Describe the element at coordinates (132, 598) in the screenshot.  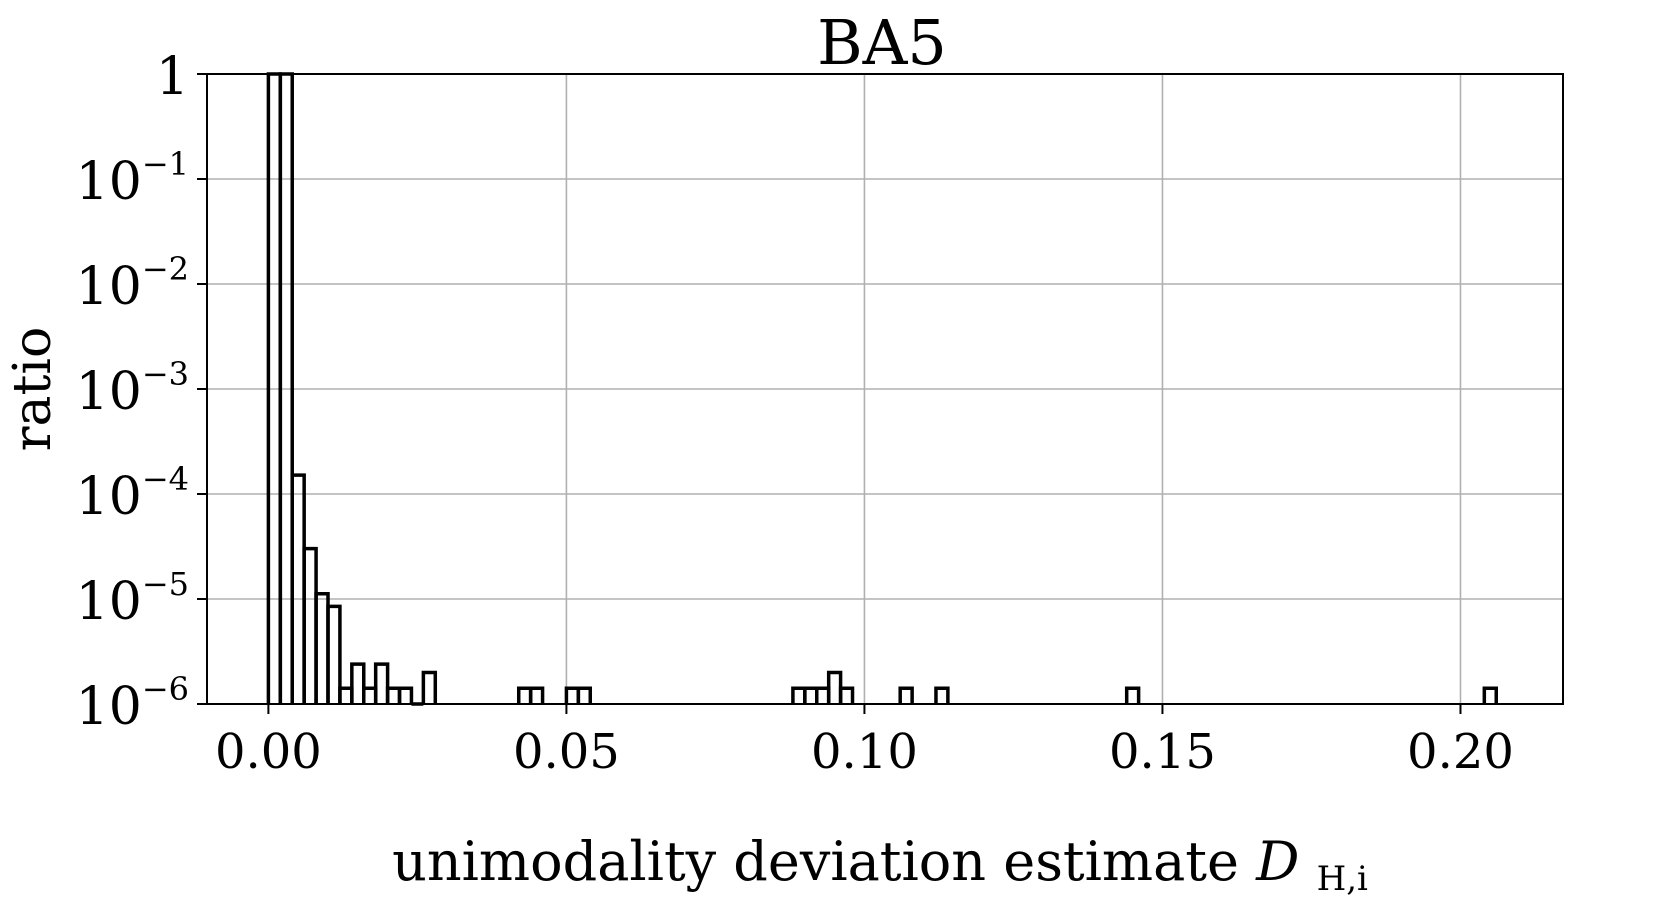
I see `y-tick-label: 10⁻⁵` at that location.